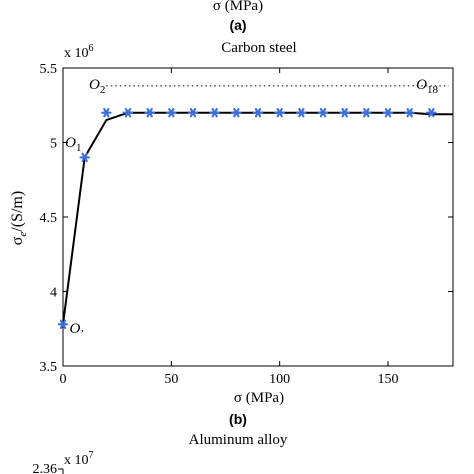 The height and width of the screenshot is (474, 474). I want to click on next-panel-exponent-base: x 10, so click(76, 460).